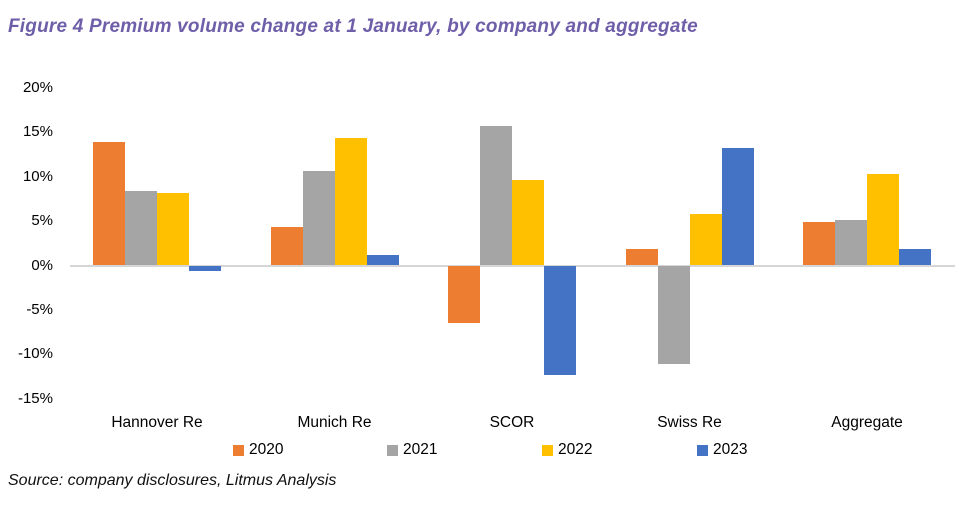 The height and width of the screenshot is (506, 980). What do you see at coordinates (173, 229) in the screenshot?
I see `bar-2022-hannover-re` at bounding box center [173, 229].